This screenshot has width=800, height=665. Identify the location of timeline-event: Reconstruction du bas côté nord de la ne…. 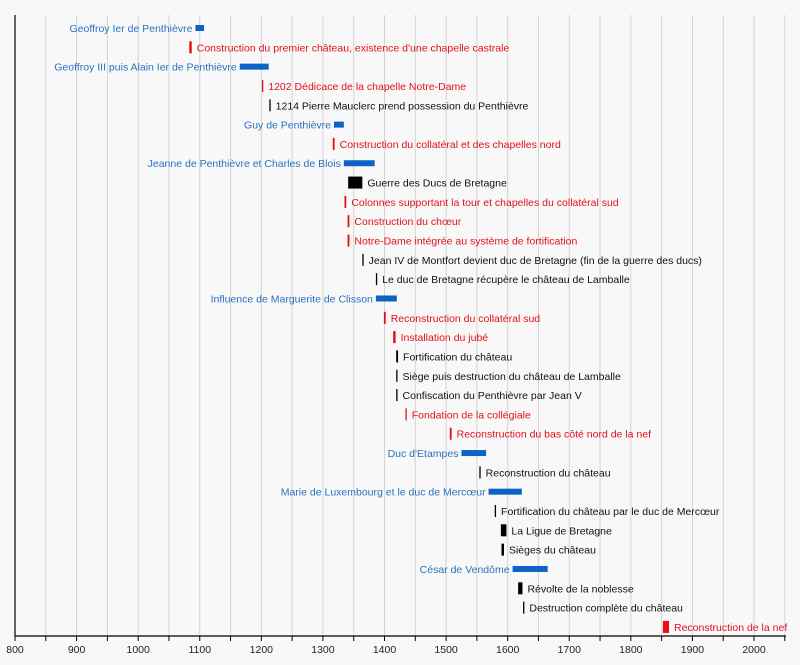
(550, 434).